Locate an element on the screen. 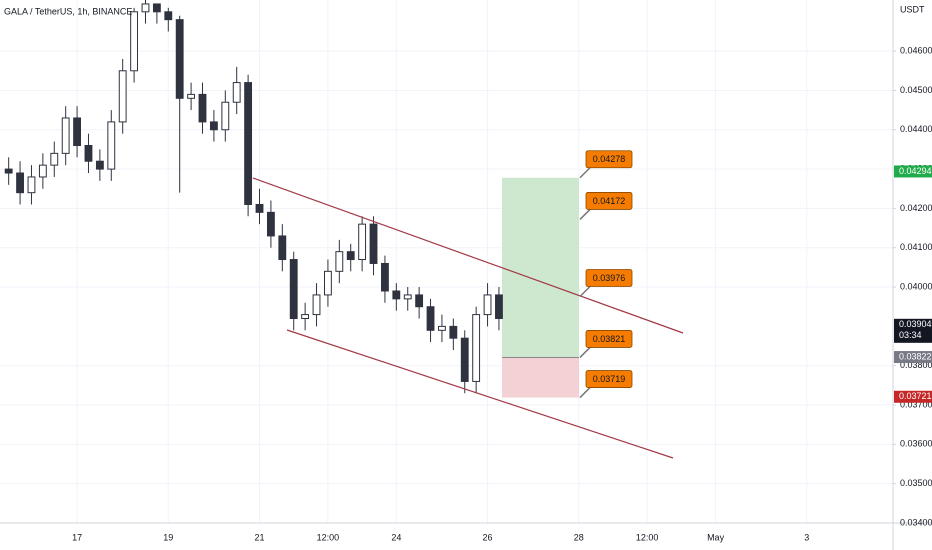  y-tick-label: 0.04500 is located at coordinates (916, 90).